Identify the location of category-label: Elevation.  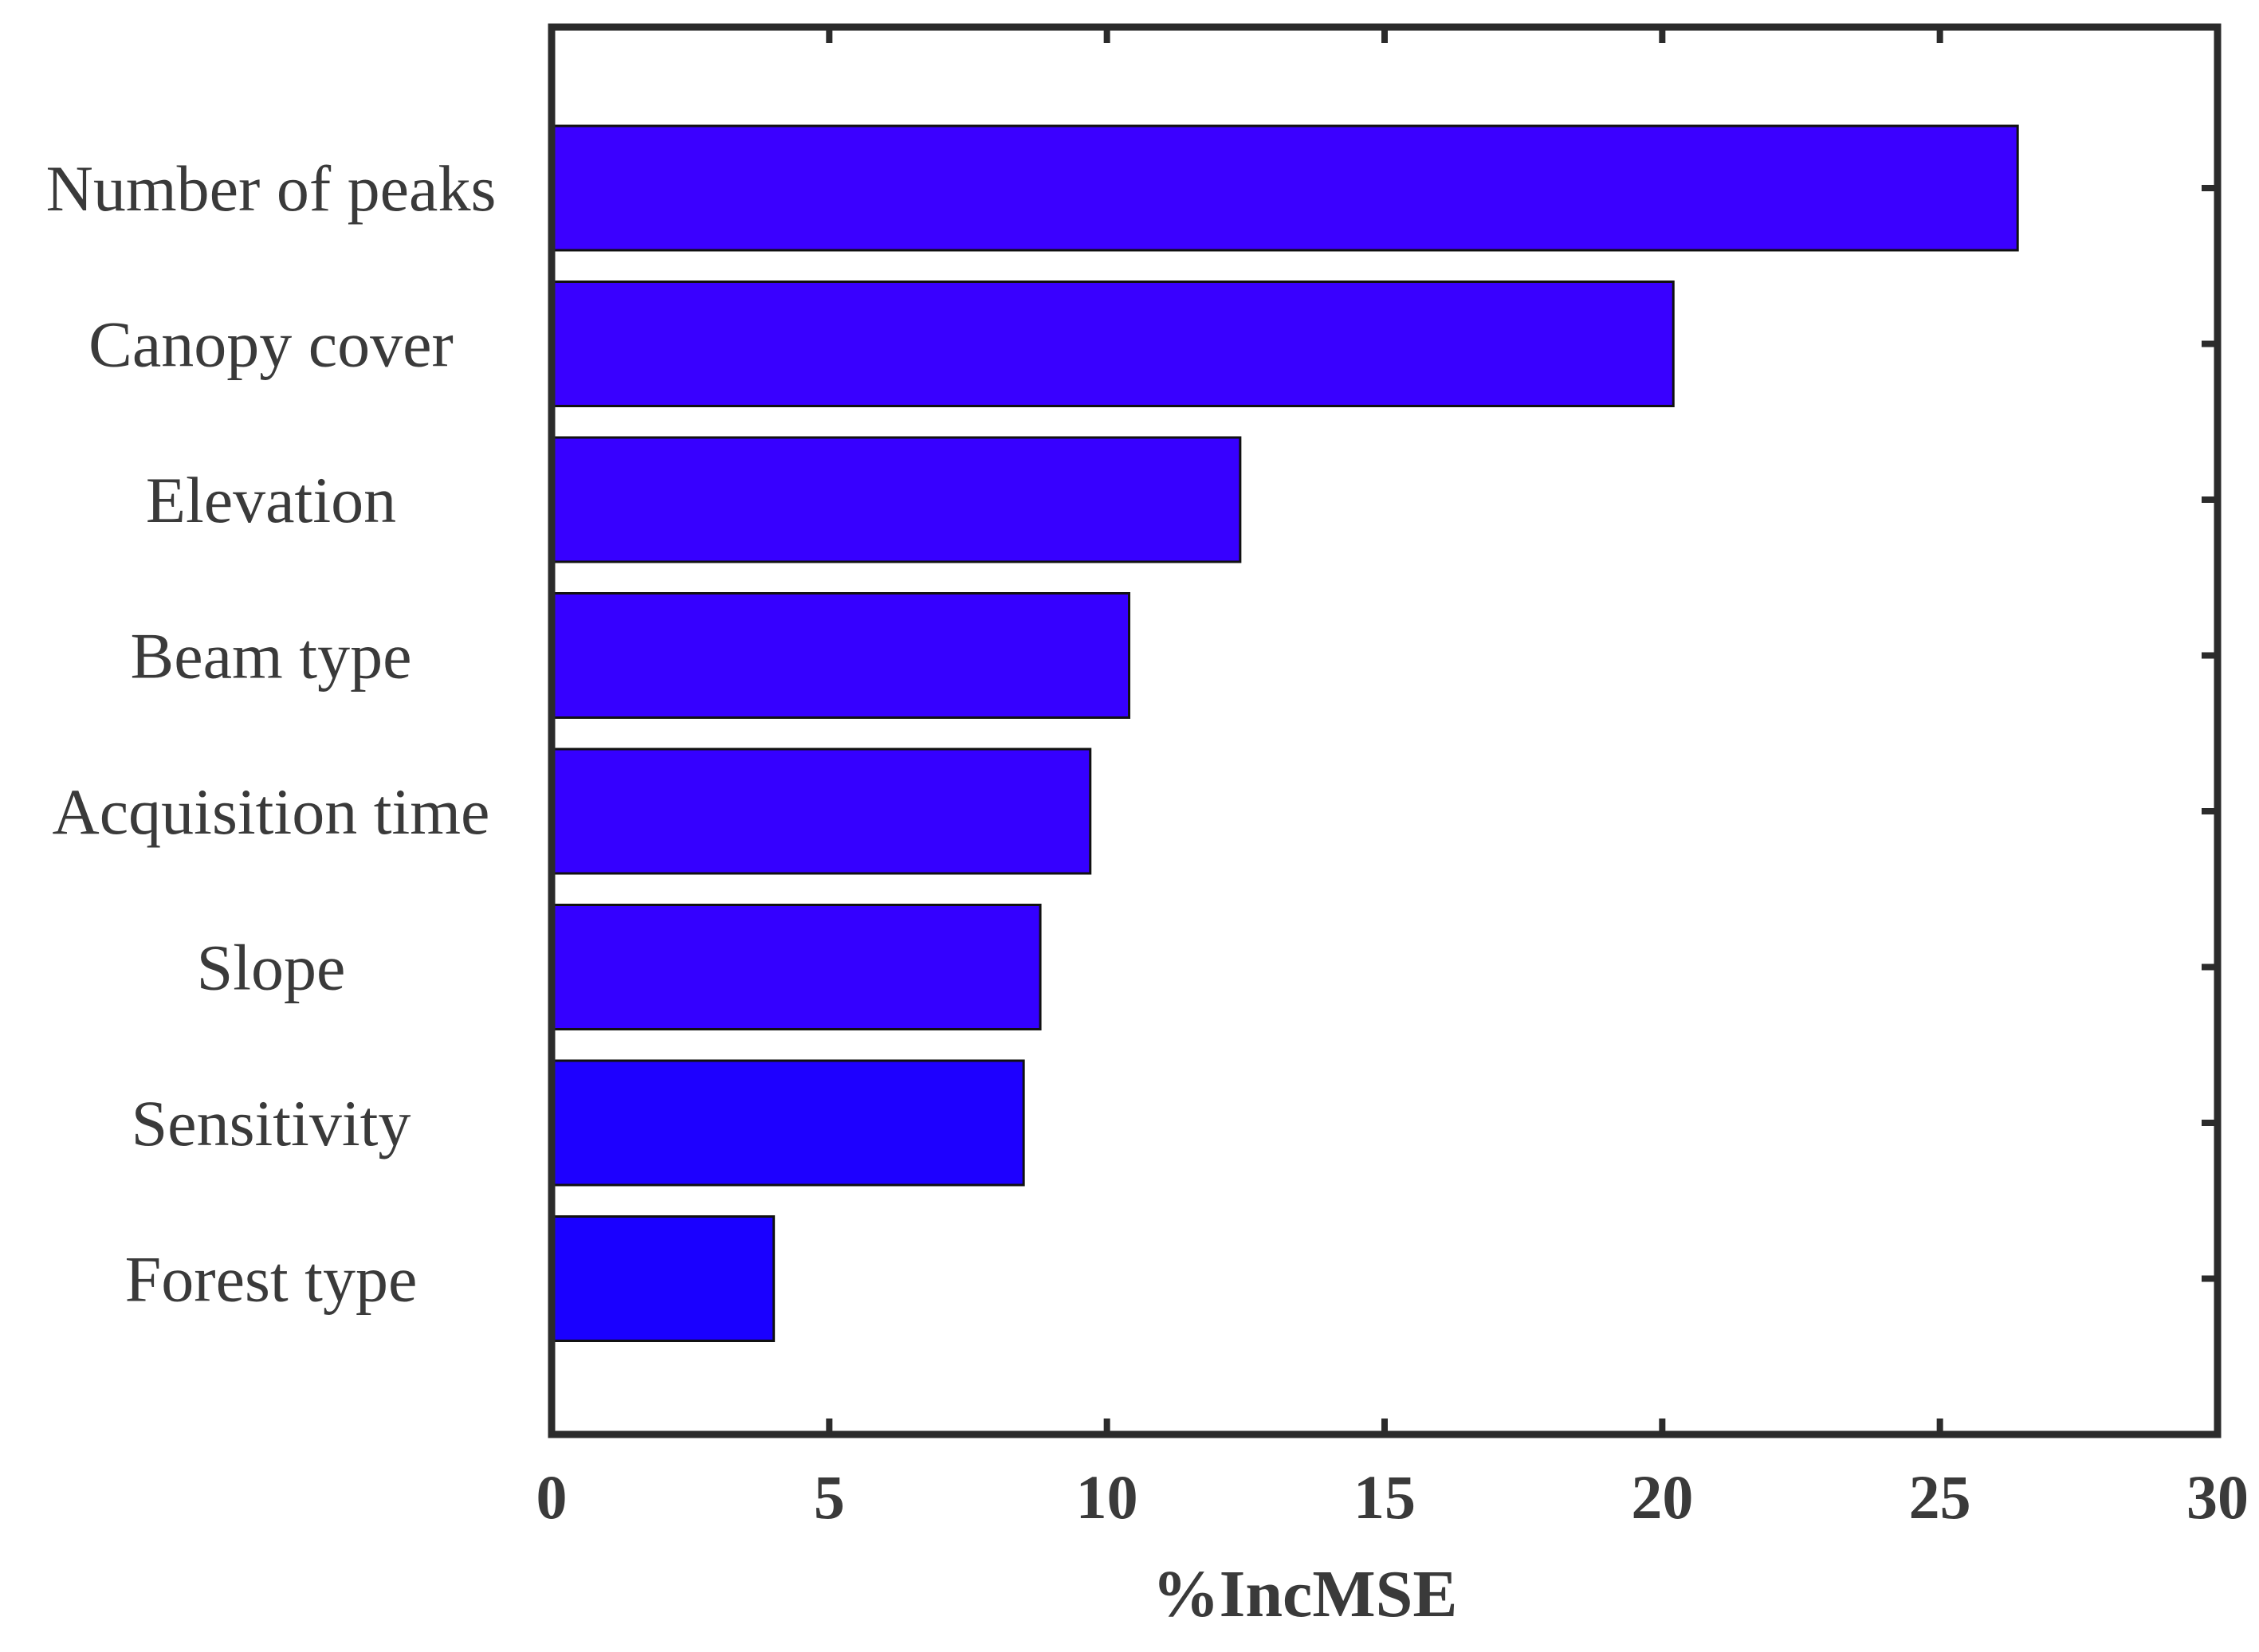
(271, 500).